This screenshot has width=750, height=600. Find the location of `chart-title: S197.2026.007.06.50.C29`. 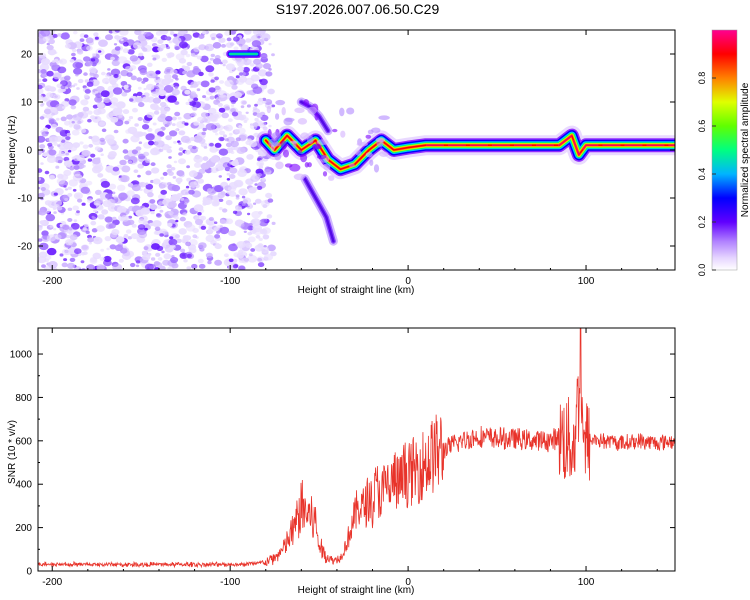

chart-title: S197.2026.007.06.50.C29 is located at coordinates (357, 9).